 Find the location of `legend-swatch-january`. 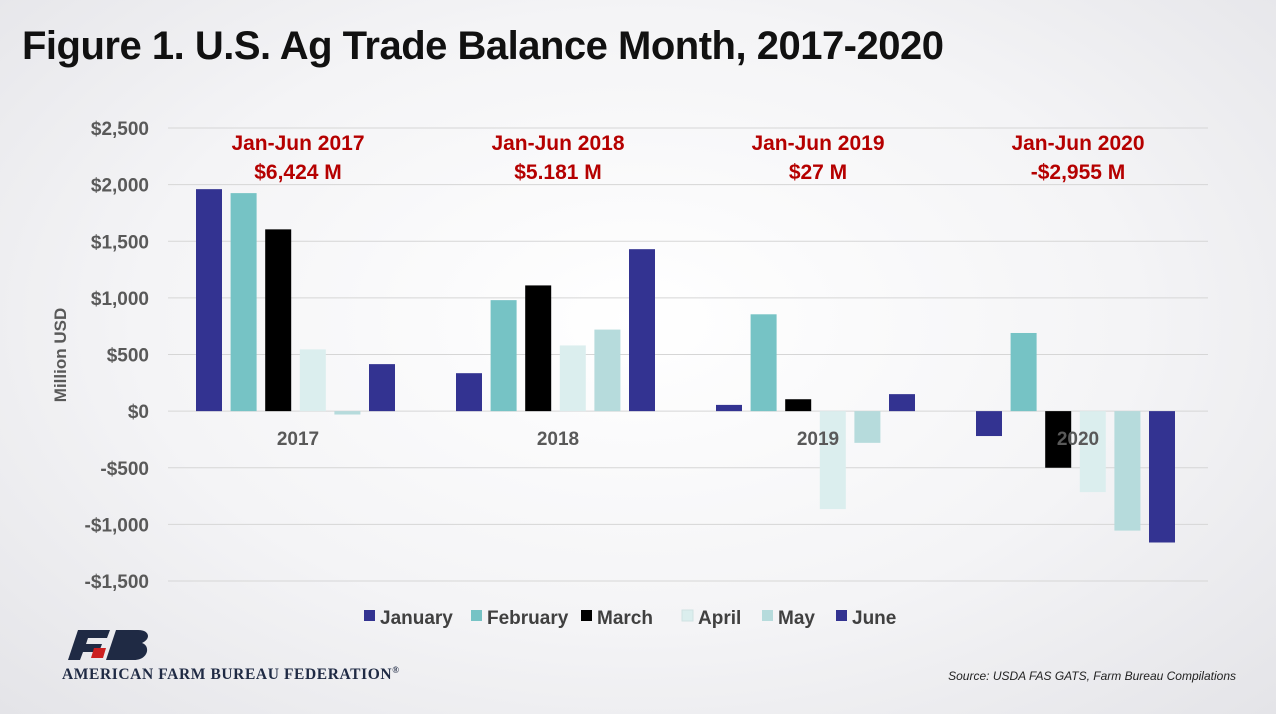

legend-swatch-january is located at coordinates (369, 615).